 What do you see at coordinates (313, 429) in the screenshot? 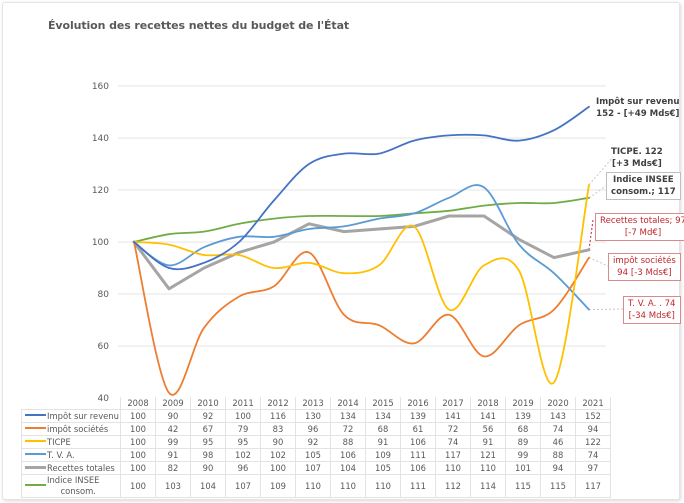
I see `data-label: 96` at bounding box center [313, 429].